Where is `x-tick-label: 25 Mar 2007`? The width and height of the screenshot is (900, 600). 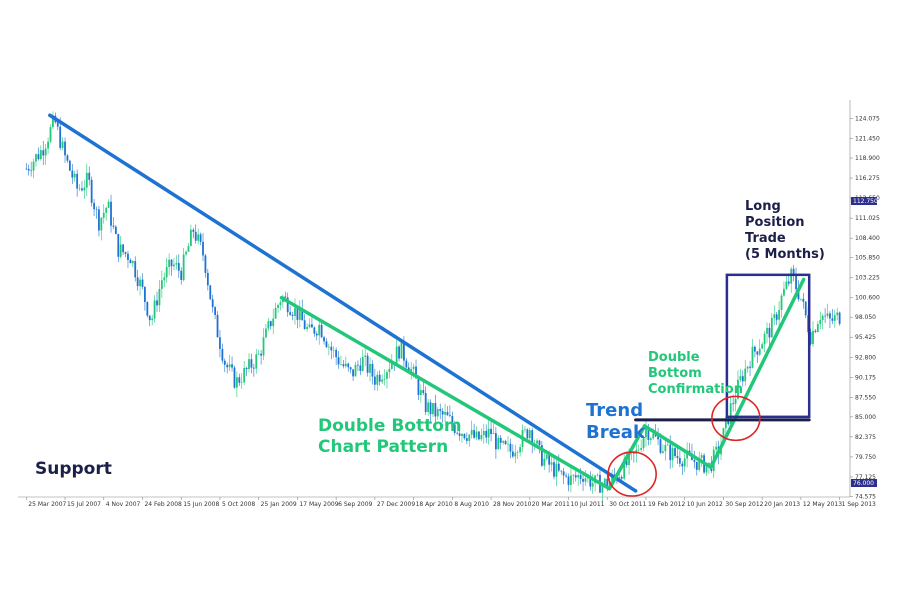
x-tick-label: 25 Mar 2007 is located at coordinates (47, 504).